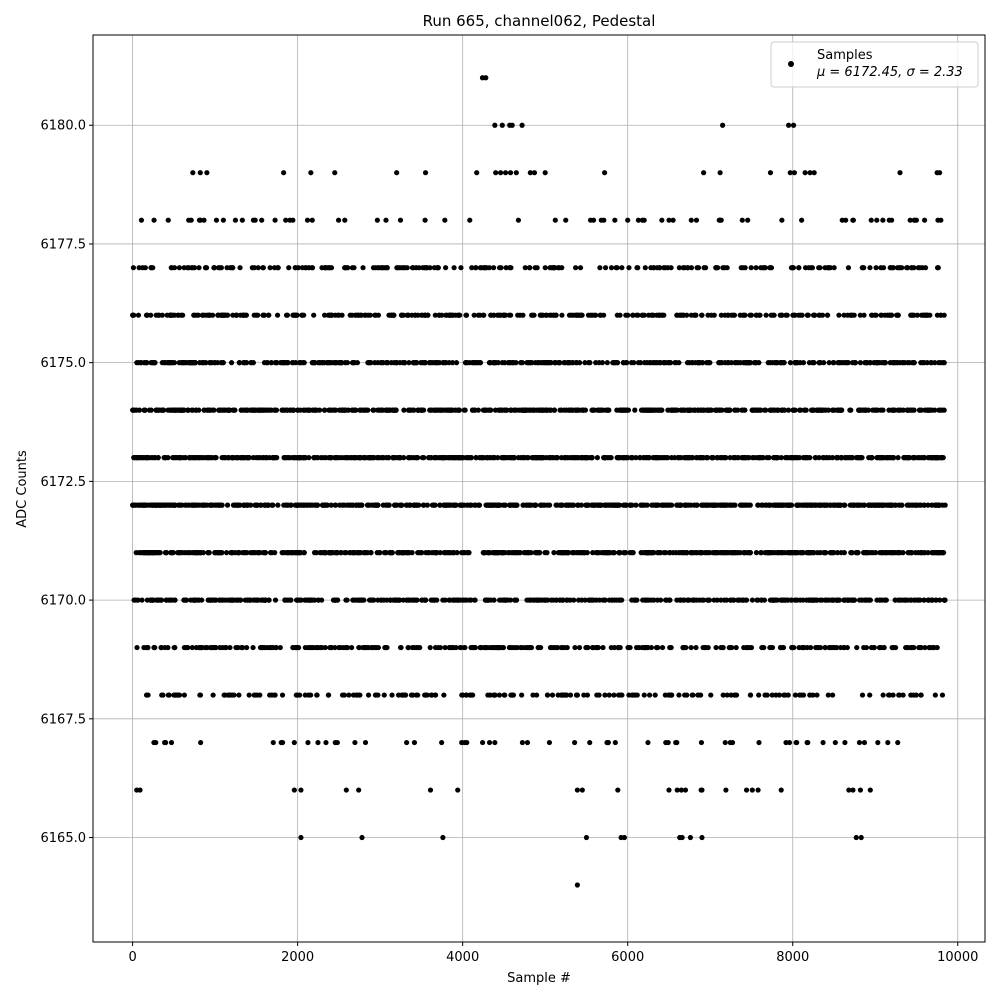 Image resolution: width=1000 pixels, height=1004 pixels. I want to click on y-axis-label: ADC Counts, so click(22, 489).